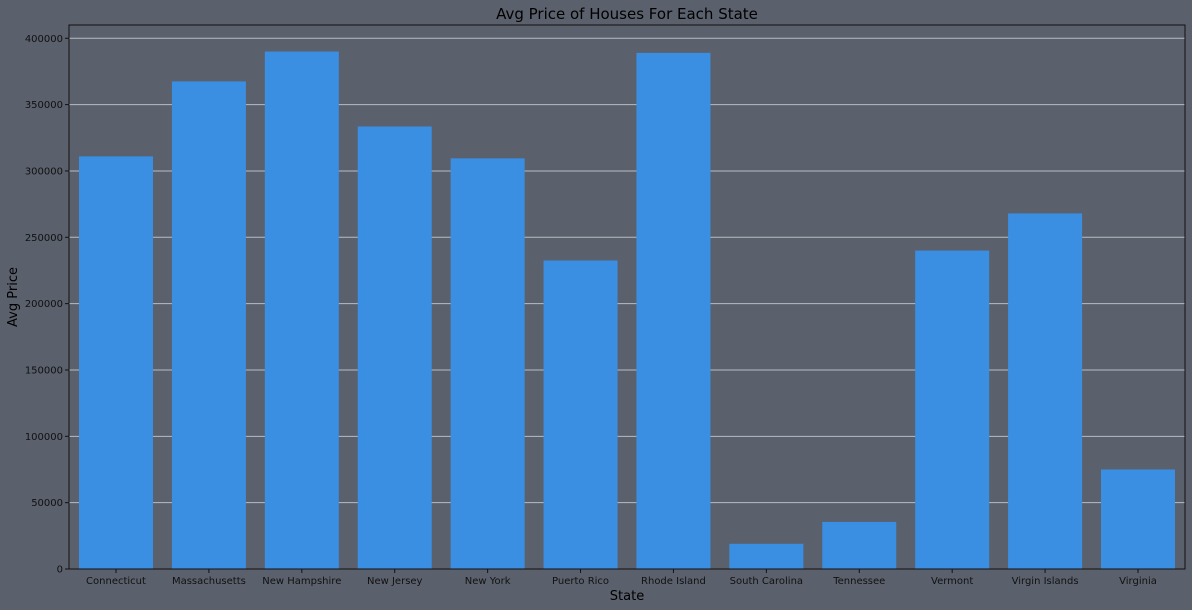 Image resolution: width=1192 pixels, height=610 pixels. Describe the element at coordinates (580, 414) in the screenshot. I see `bar-puerto-rico` at that location.